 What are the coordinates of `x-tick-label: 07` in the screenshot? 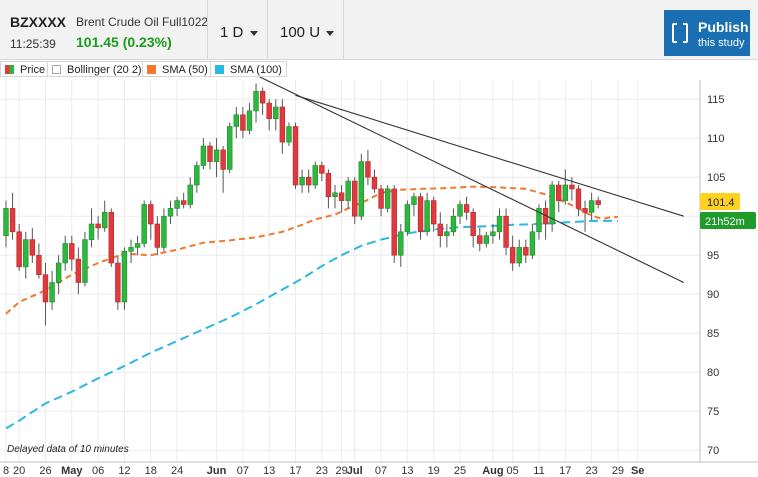 It's located at (381, 471).